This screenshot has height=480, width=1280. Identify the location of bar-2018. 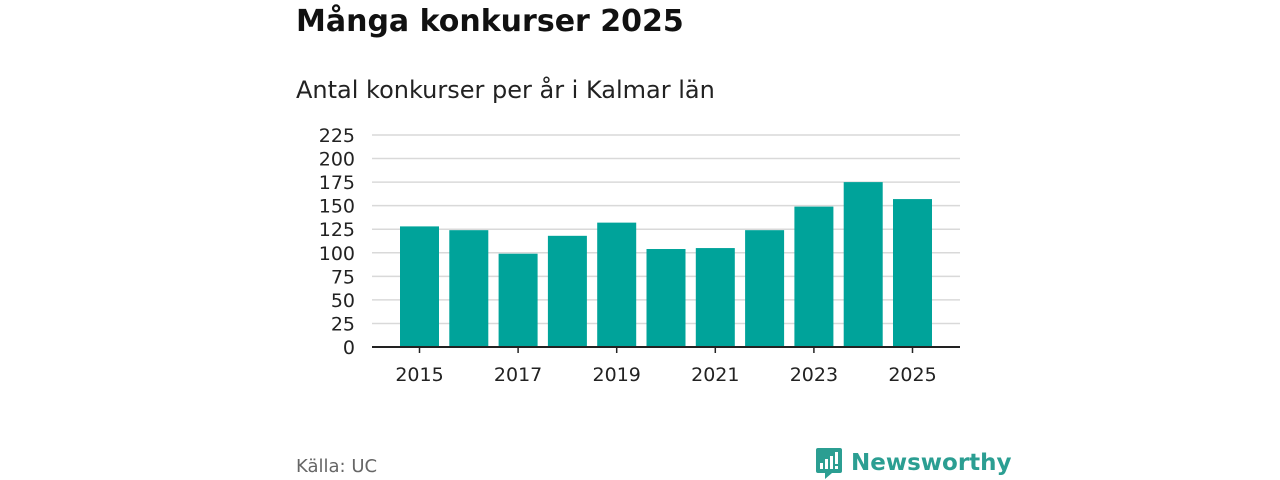
(567, 291).